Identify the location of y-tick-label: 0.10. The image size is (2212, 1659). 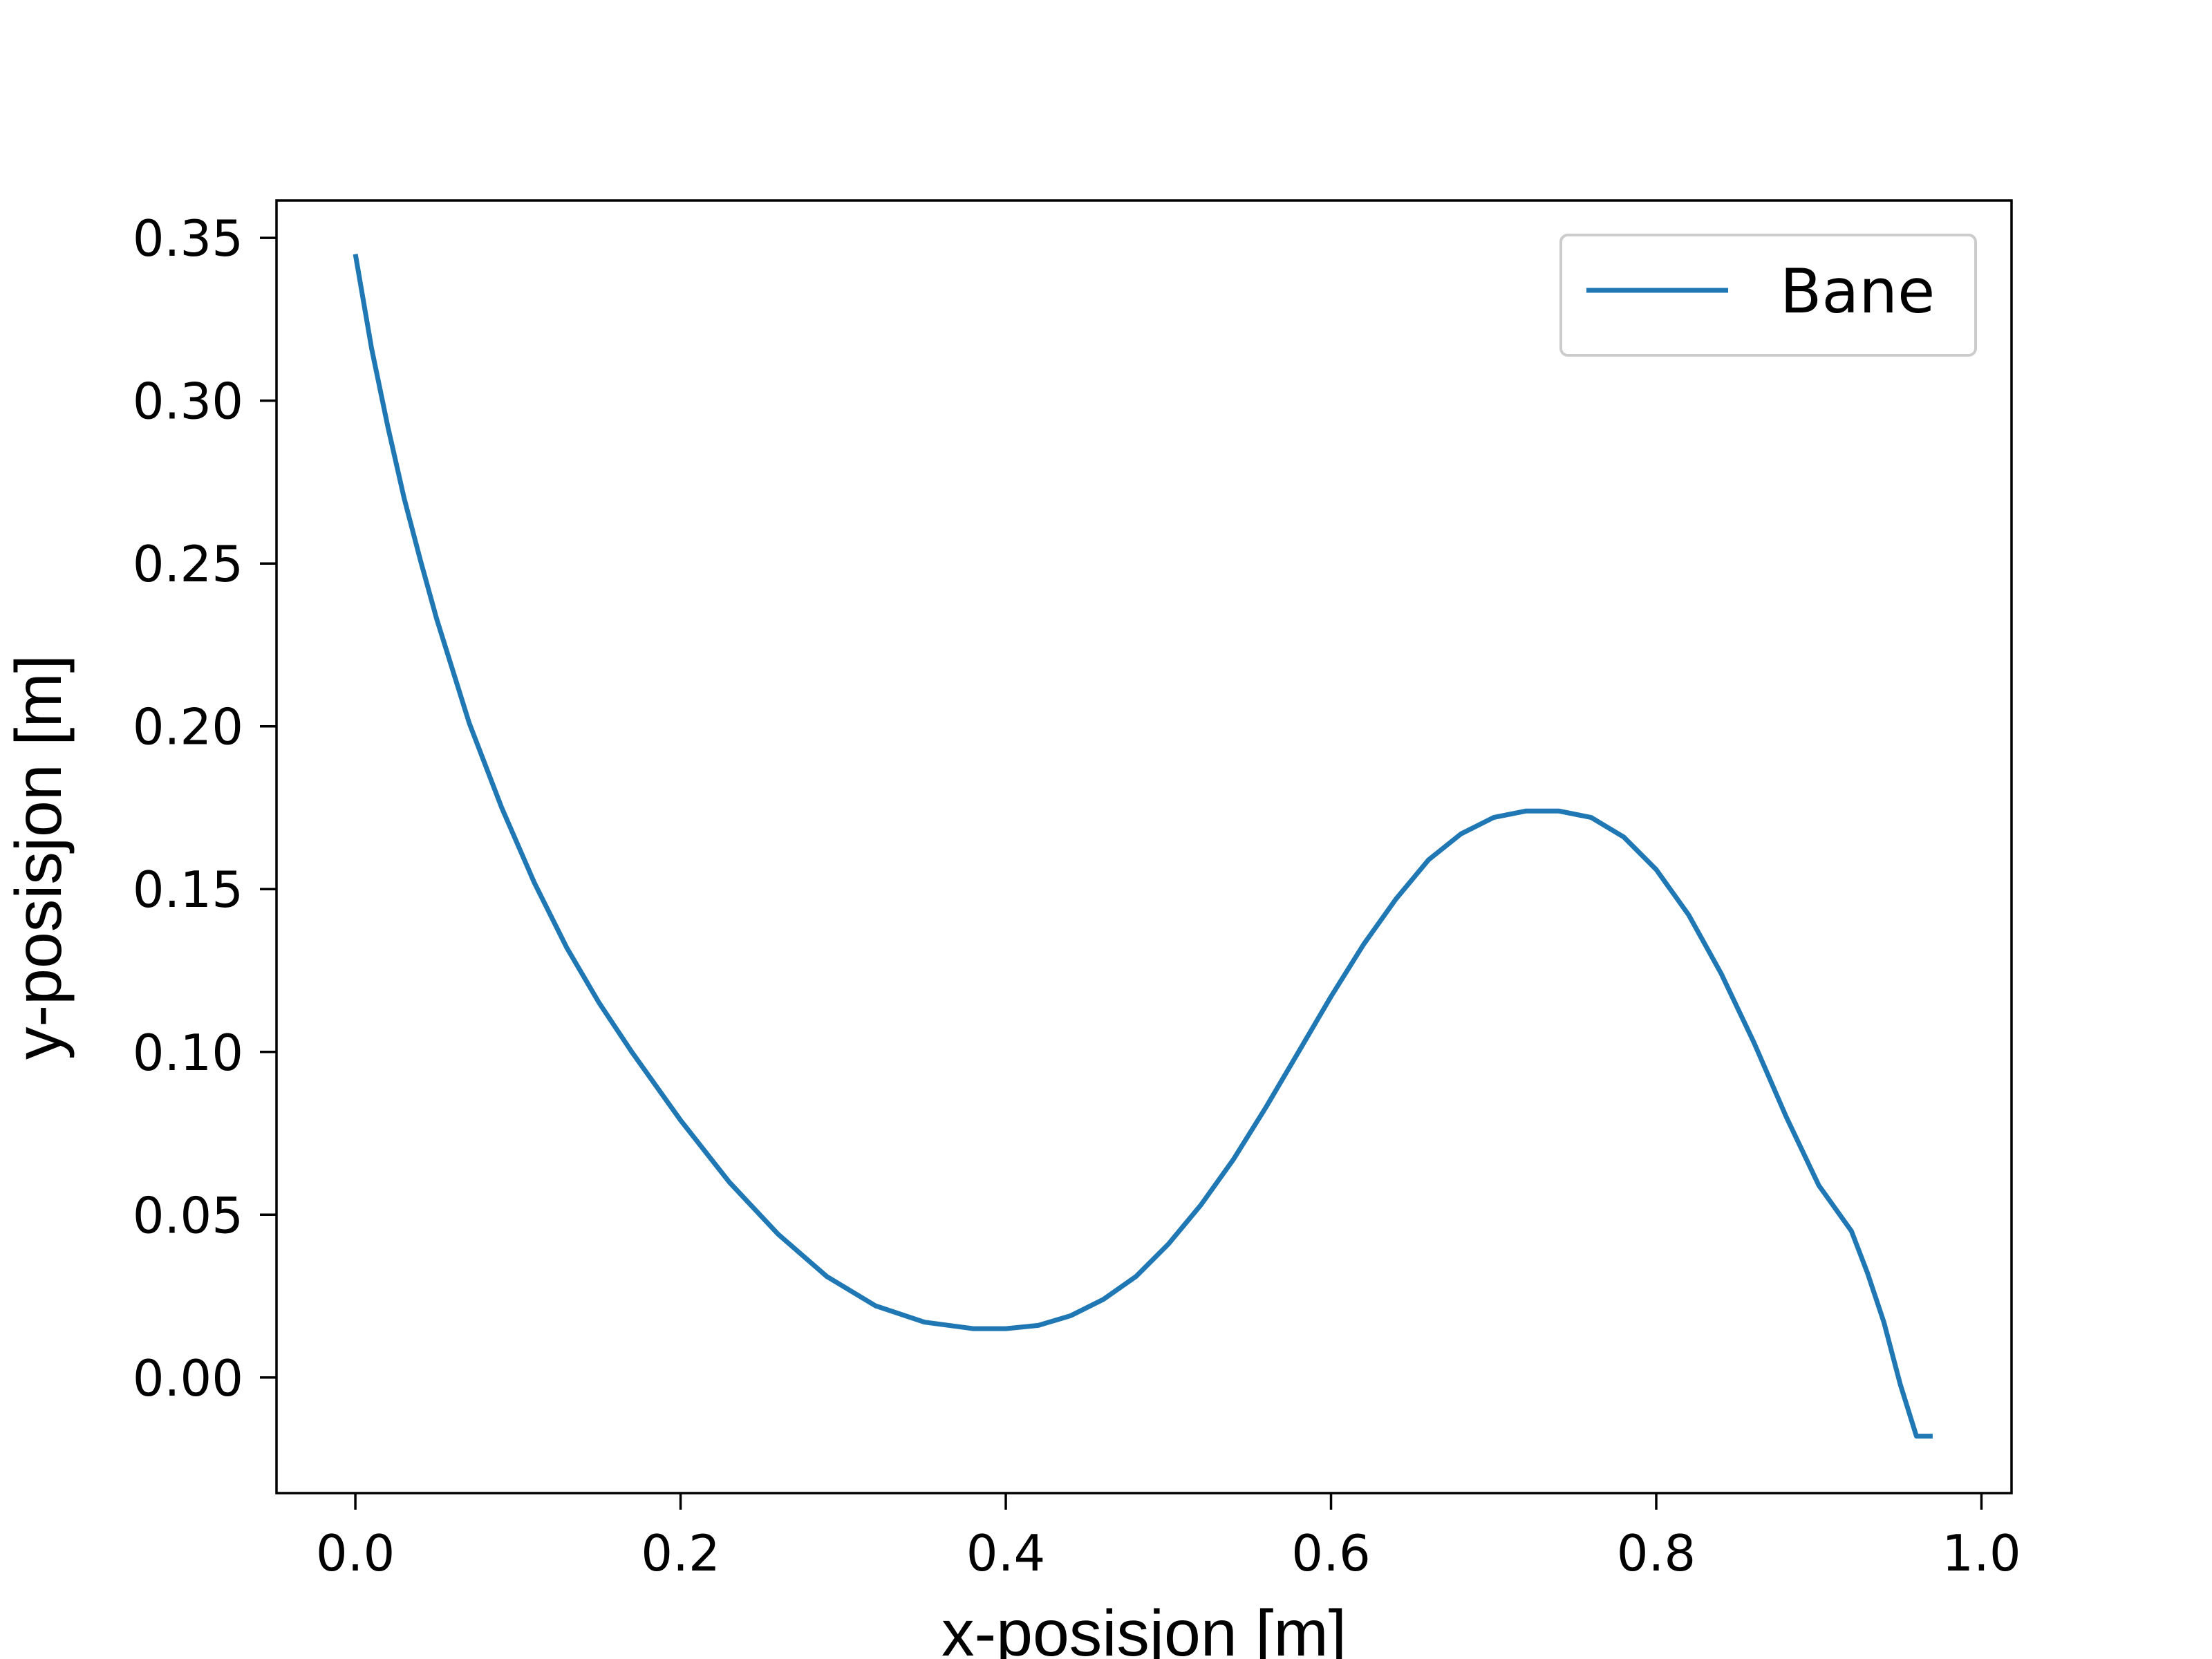
(188, 1053).